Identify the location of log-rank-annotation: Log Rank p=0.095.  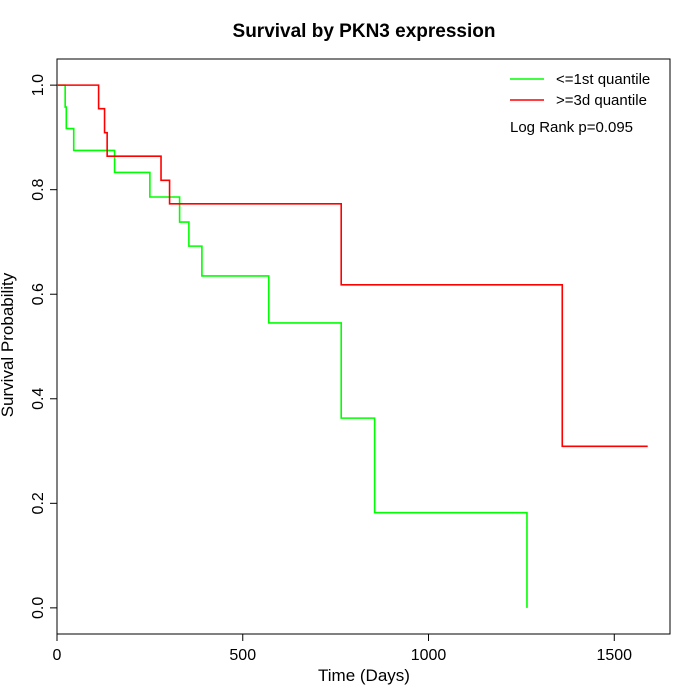
(571, 127).